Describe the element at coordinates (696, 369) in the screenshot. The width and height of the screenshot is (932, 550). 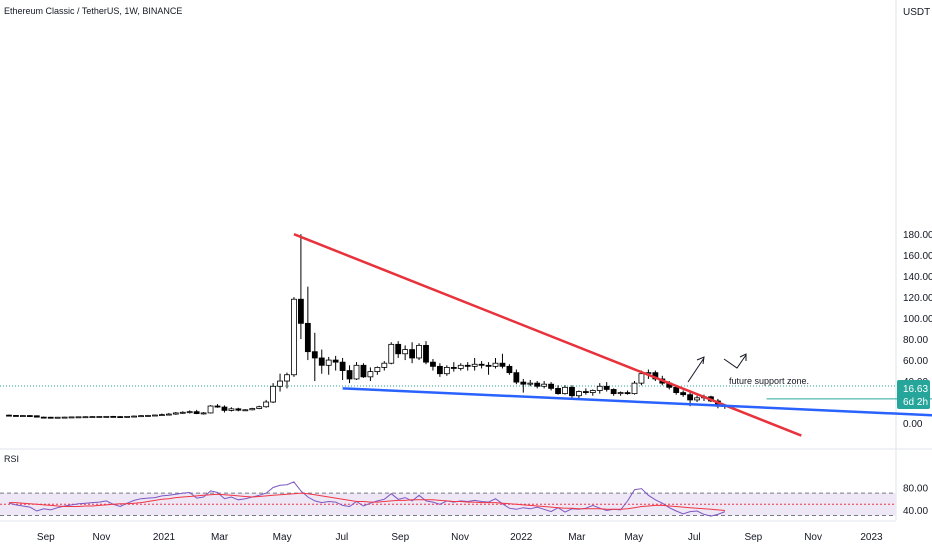
I see `arrow-up-drawing` at that location.